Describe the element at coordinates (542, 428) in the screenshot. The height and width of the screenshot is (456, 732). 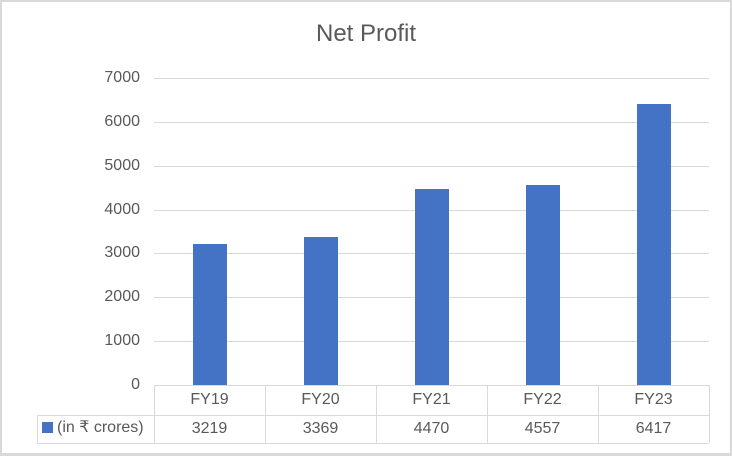
I see `data-table-value: 4557` at that location.